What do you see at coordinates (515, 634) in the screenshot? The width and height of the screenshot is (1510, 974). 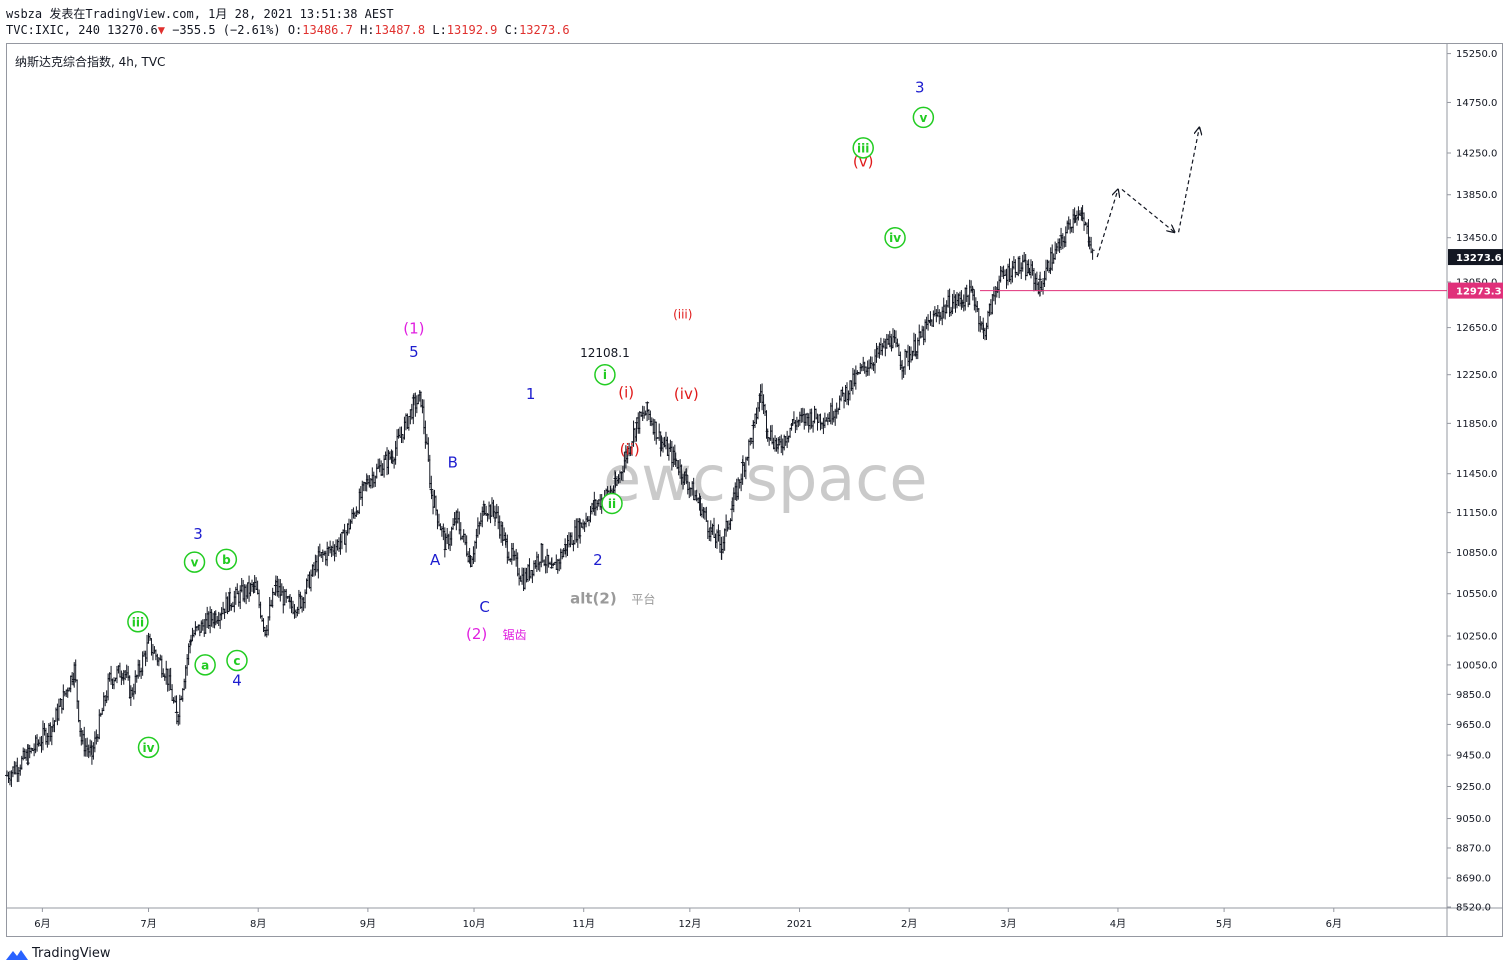 I see `wave-label-note: 锯齿` at bounding box center [515, 634].